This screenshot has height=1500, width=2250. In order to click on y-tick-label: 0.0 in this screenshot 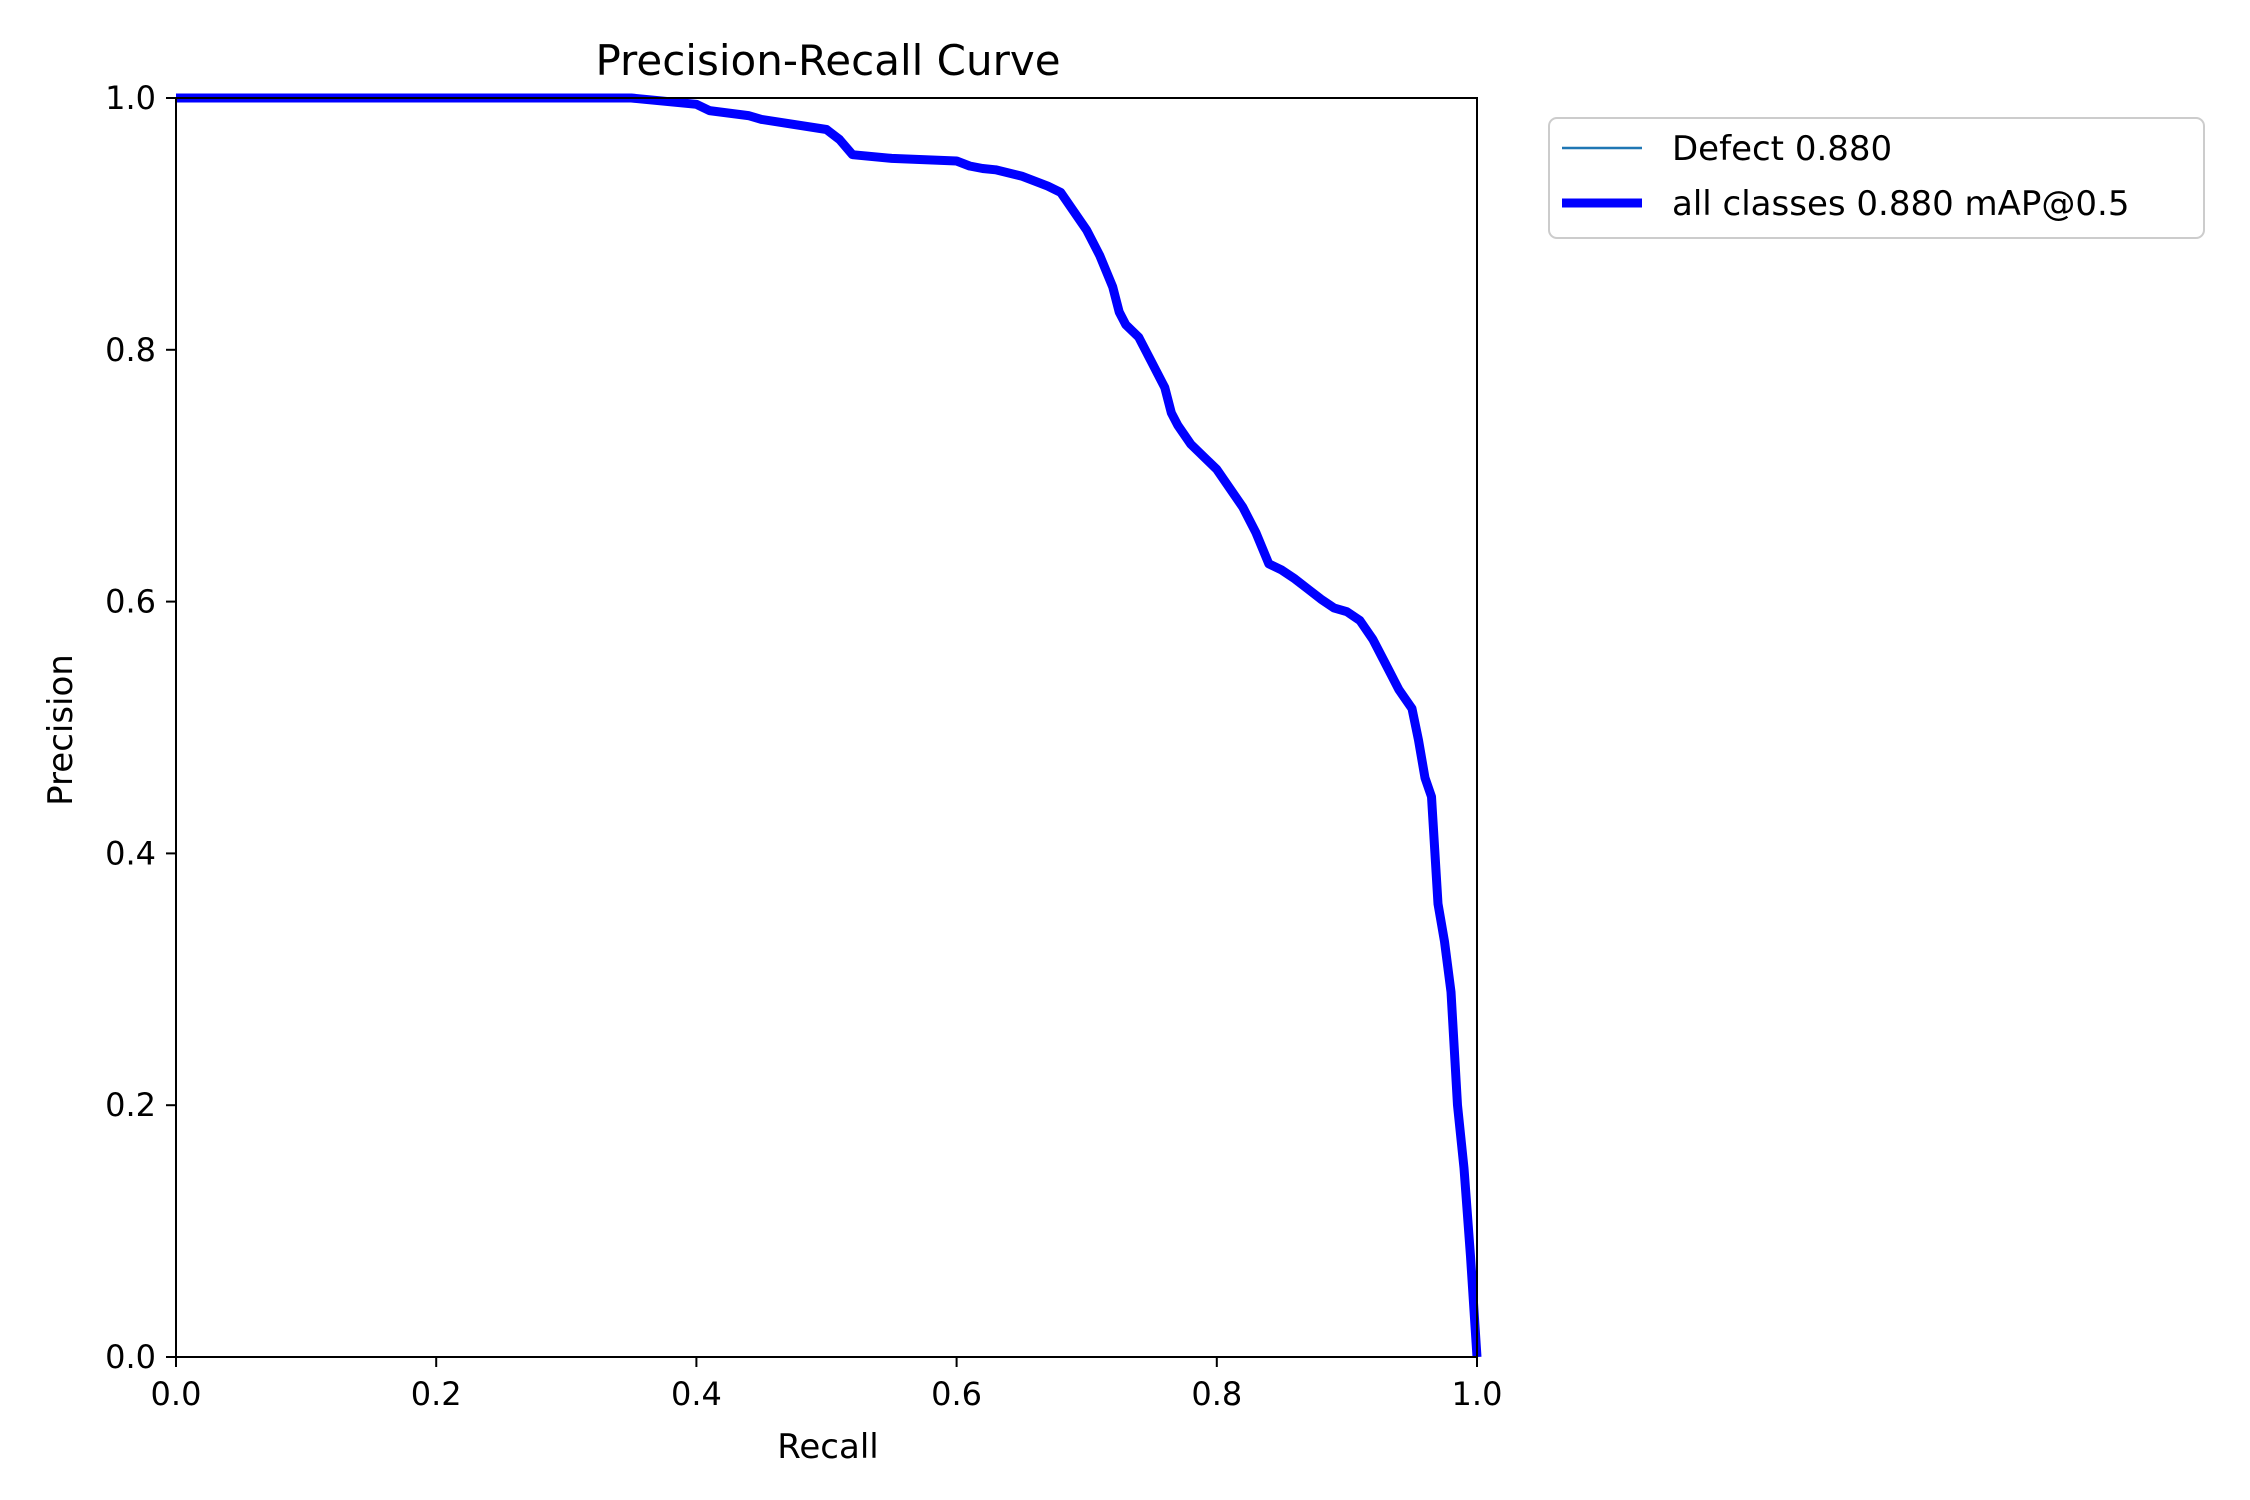, I will do `click(130, 1357)`.